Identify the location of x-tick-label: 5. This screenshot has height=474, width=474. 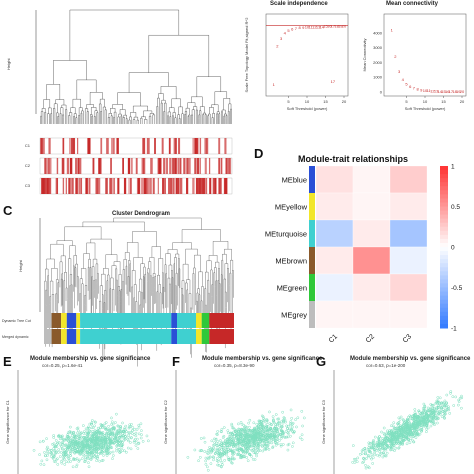
(288, 101).